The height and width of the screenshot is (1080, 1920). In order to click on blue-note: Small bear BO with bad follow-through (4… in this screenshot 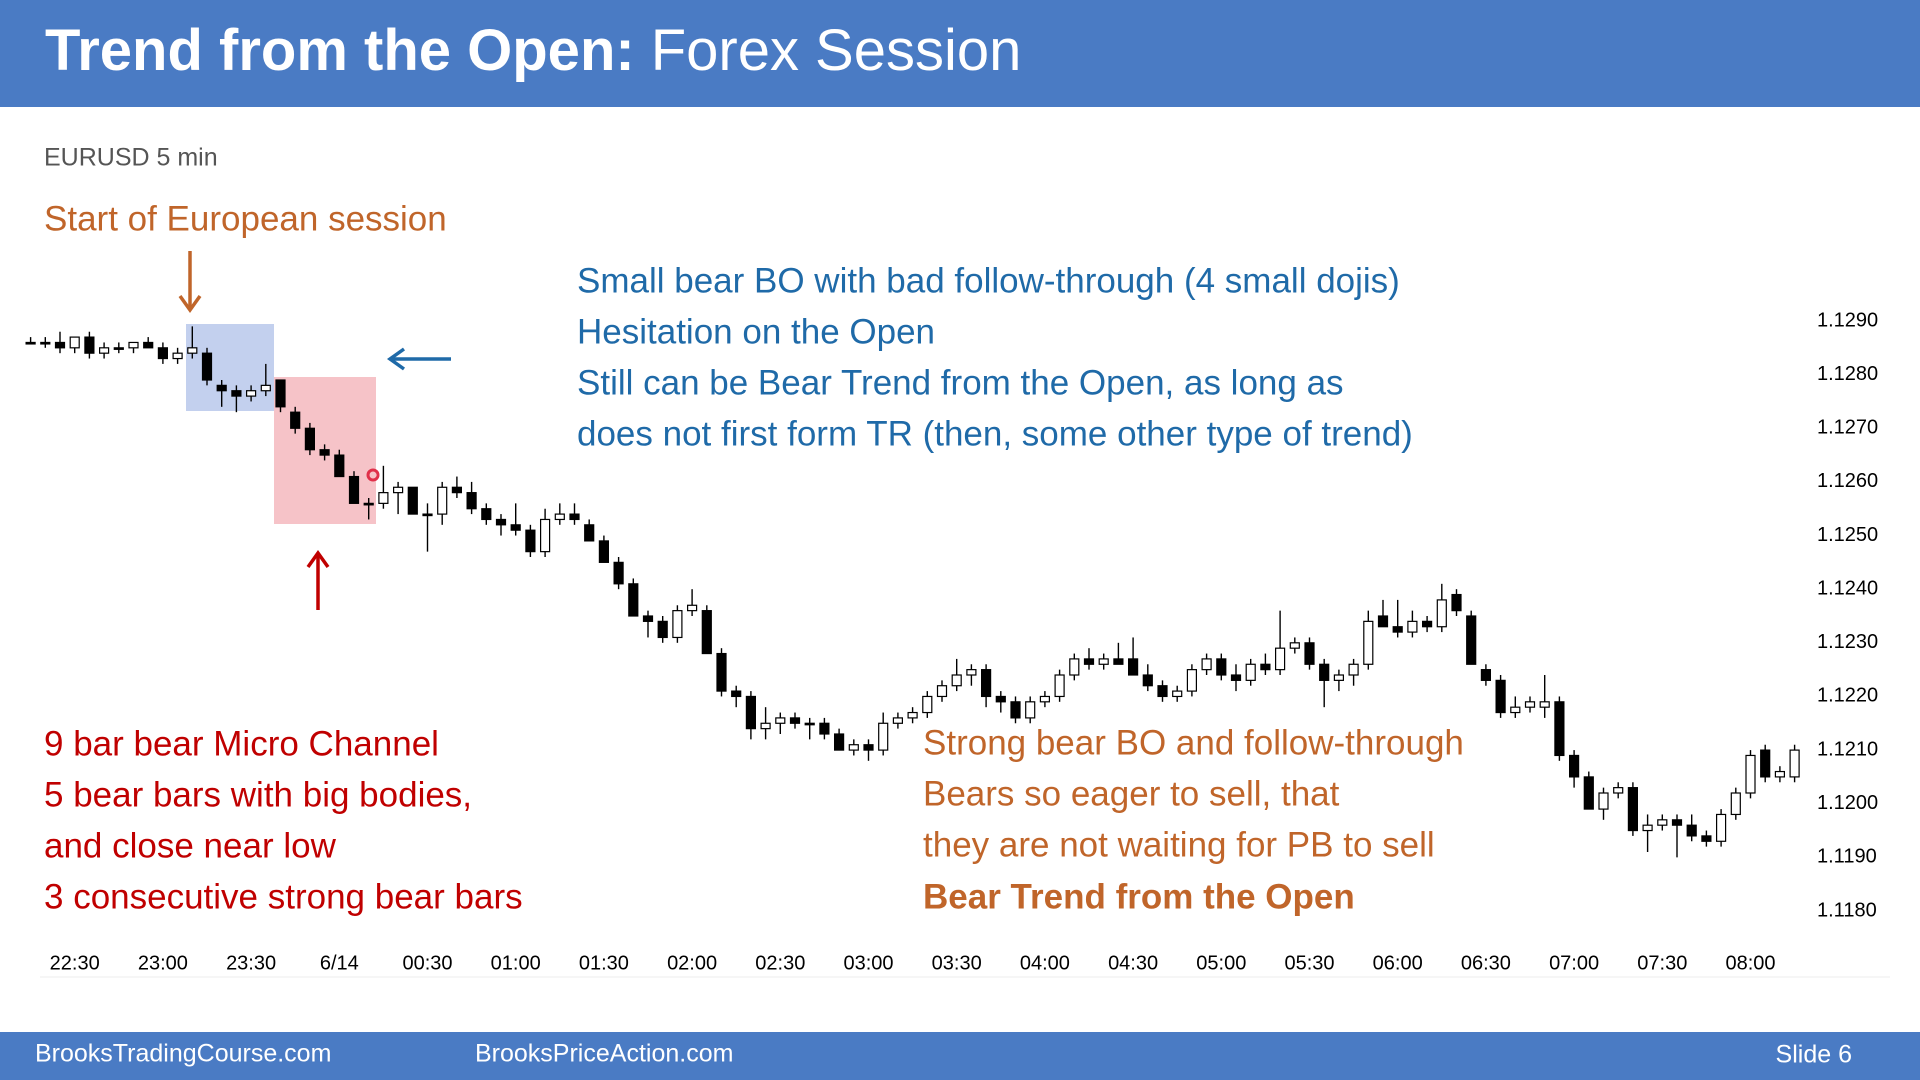, I will do `click(995, 357)`.